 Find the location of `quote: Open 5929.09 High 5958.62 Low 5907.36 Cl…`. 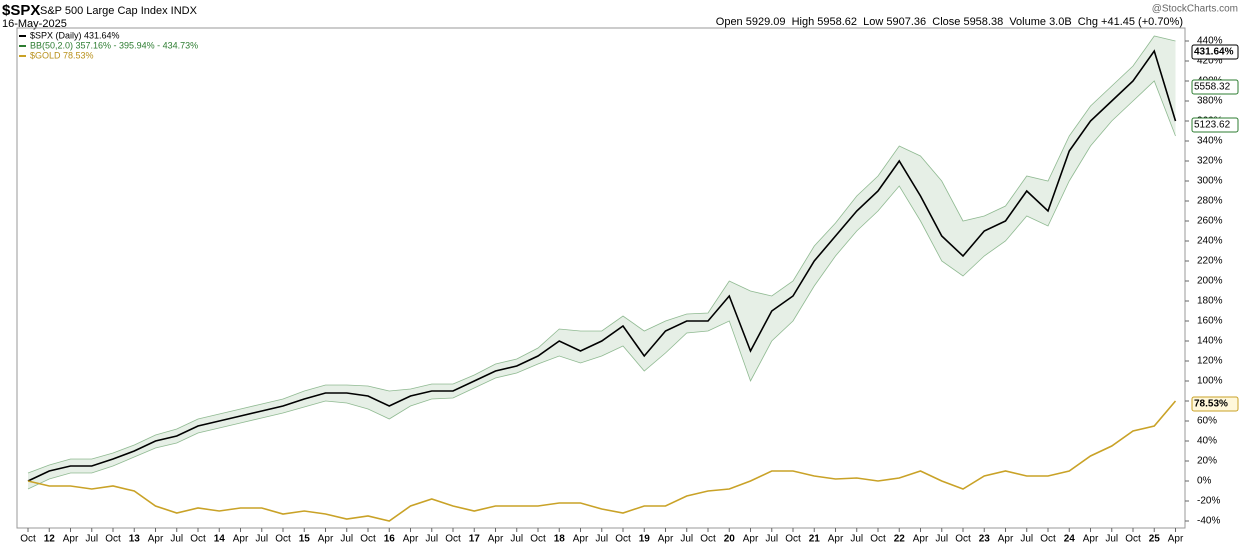

quote: Open 5929.09 High 5958.62 Low 5907.36 Cl… is located at coordinates (949, 22).